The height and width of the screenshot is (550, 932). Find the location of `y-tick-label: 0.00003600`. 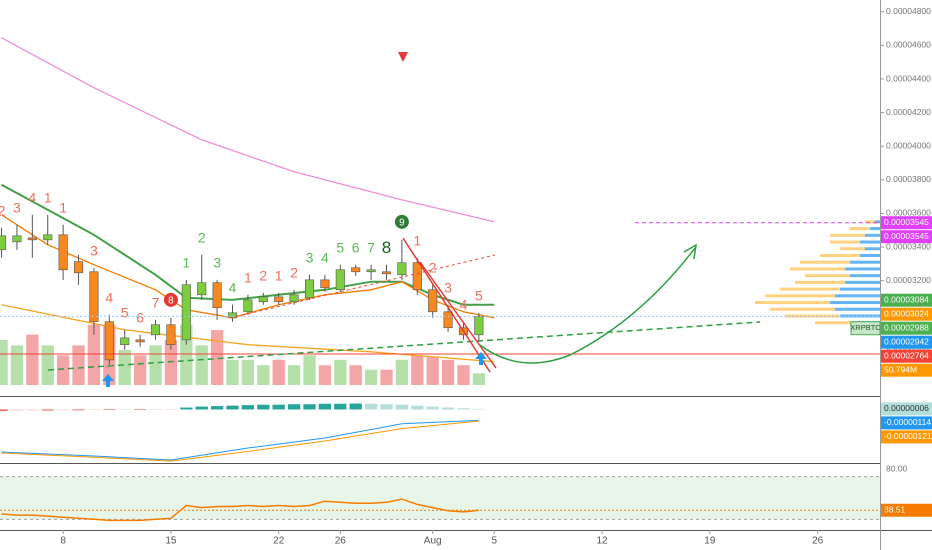

y-tick-label: 0.00003600 is located at coordinates (908, 213).